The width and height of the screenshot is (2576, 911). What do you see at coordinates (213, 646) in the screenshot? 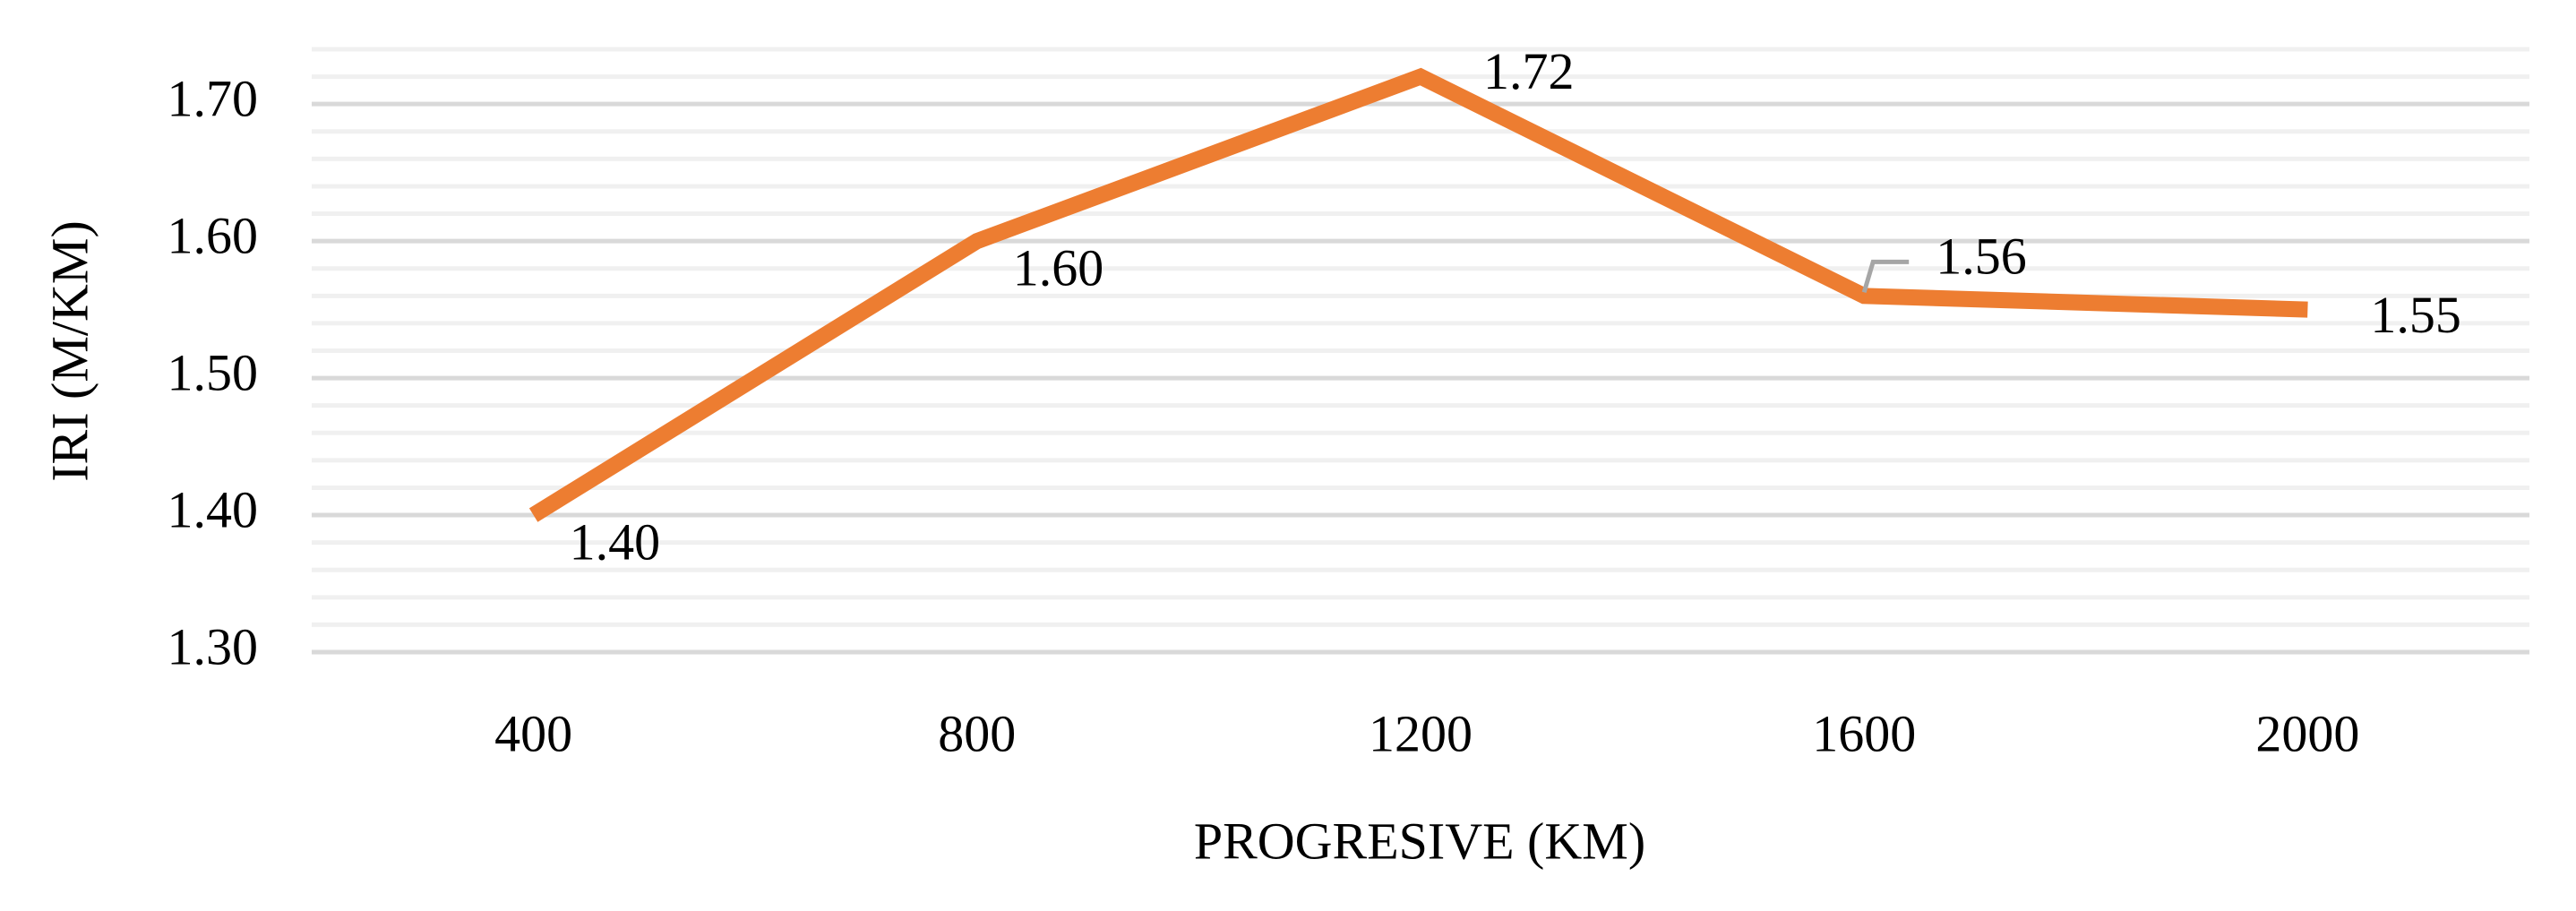
I see `y-tick-label: 1.30` at bounding box center [213, 646].